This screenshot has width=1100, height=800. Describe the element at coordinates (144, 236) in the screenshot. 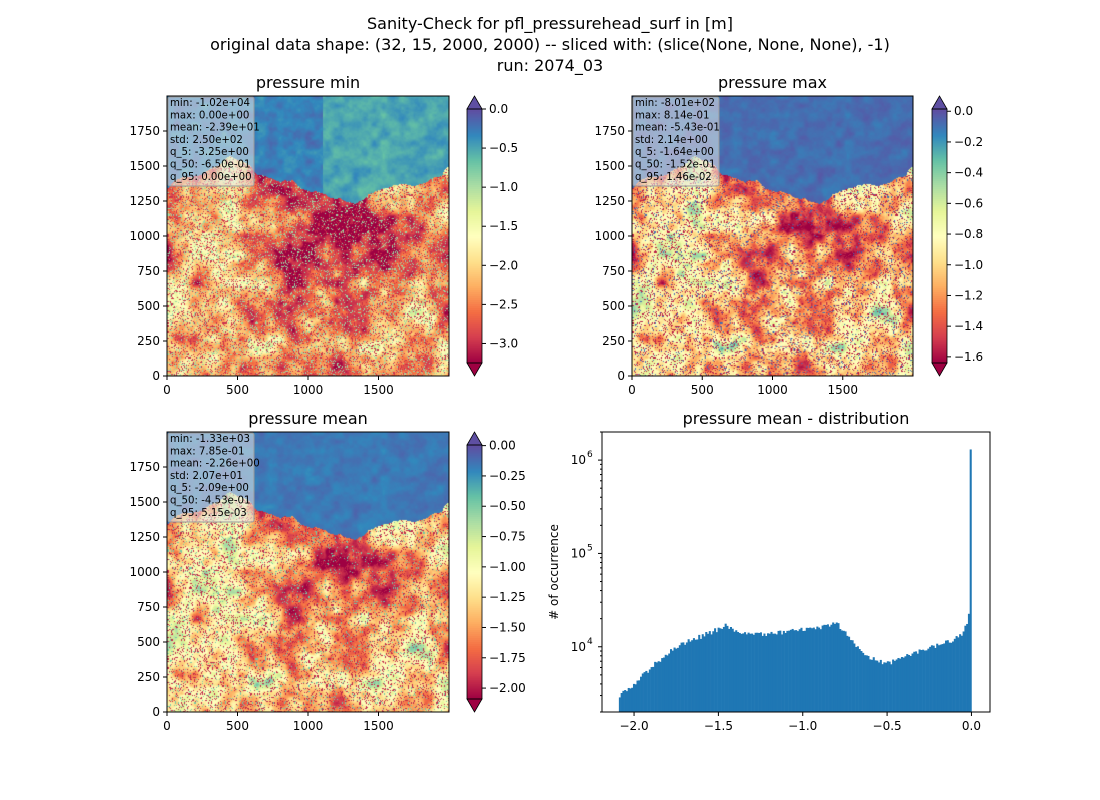

I see `y-tick-label: 1000` at that location.